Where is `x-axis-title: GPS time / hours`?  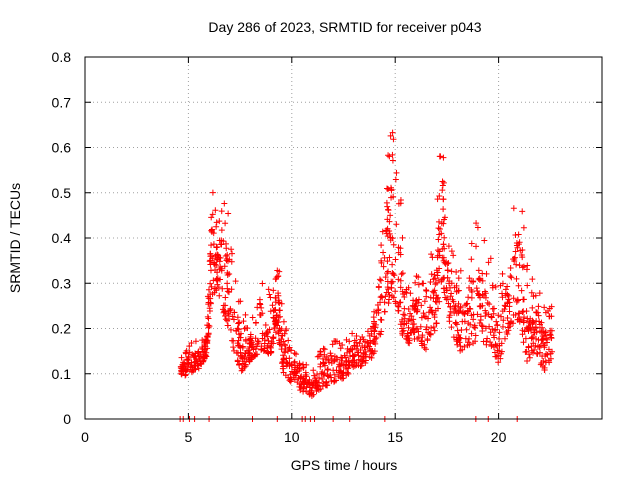
x-axis-title: GPS time / hours is located at coordinates (344, 465).